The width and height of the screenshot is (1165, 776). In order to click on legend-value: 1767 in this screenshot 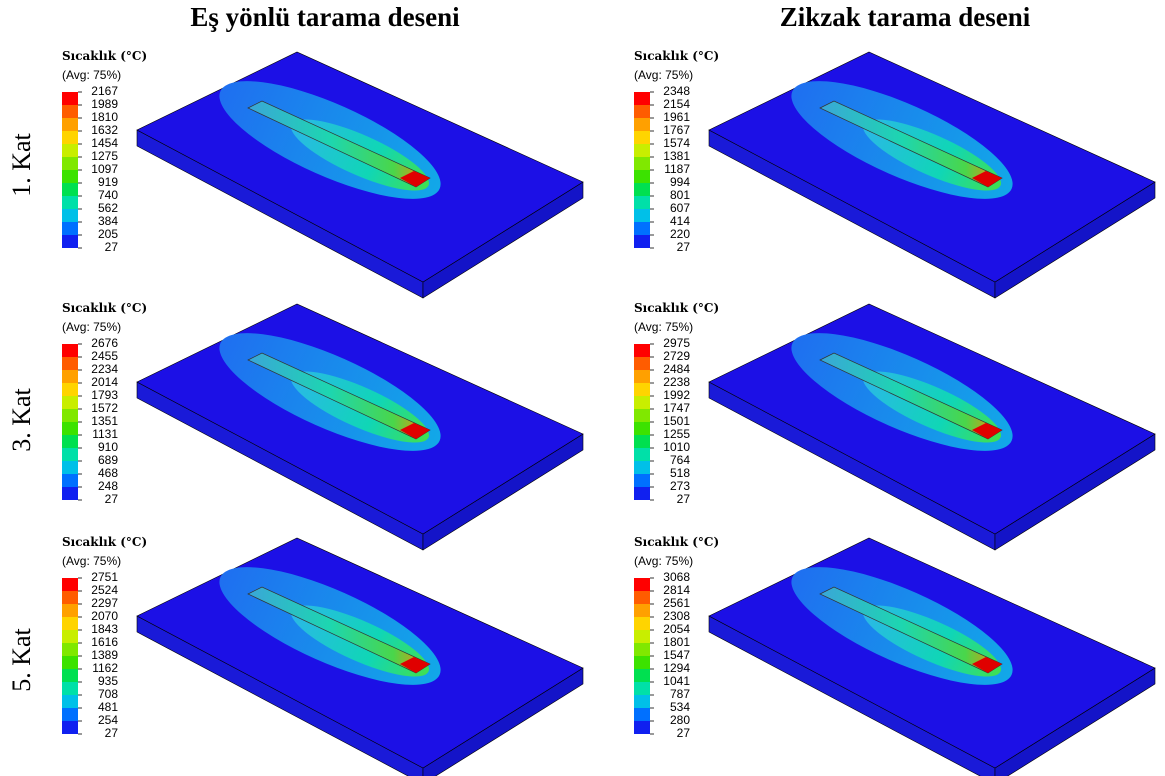, I will do `click(676, 130)`.